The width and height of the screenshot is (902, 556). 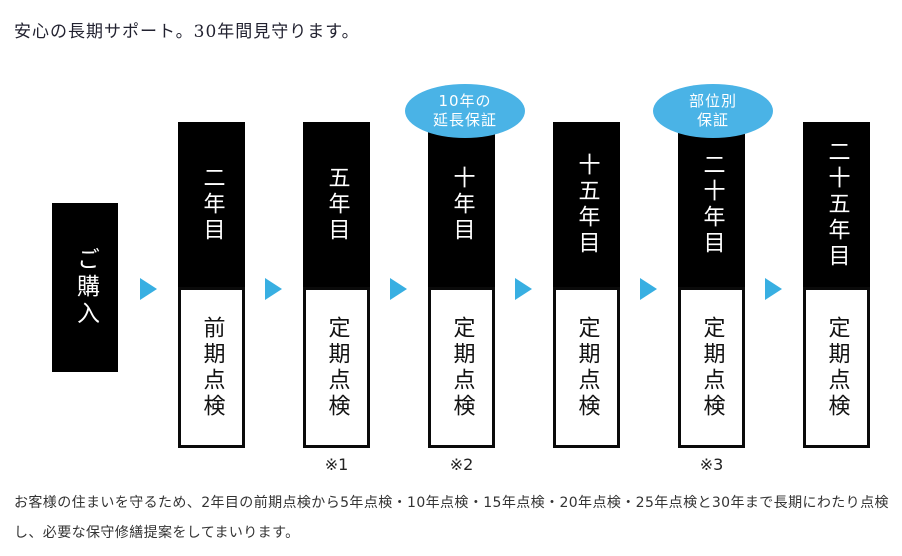 I want to click on year-box-15: 十五年目, so click(x=586, y=204).